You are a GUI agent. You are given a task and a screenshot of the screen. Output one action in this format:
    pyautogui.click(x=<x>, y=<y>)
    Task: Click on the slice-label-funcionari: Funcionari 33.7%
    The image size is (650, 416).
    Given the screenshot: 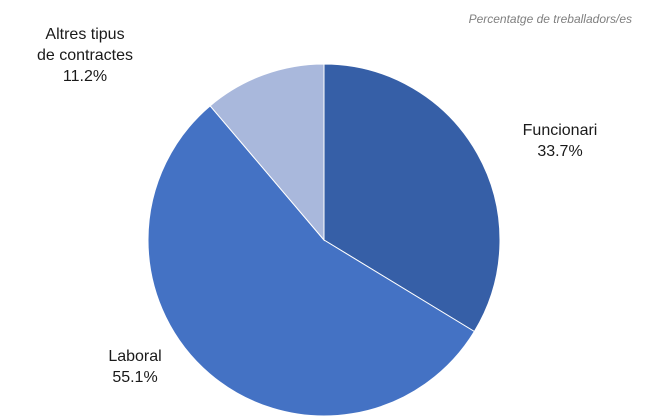 What is the action you would take?
    pyautogui.click(x=560, y=141)
    